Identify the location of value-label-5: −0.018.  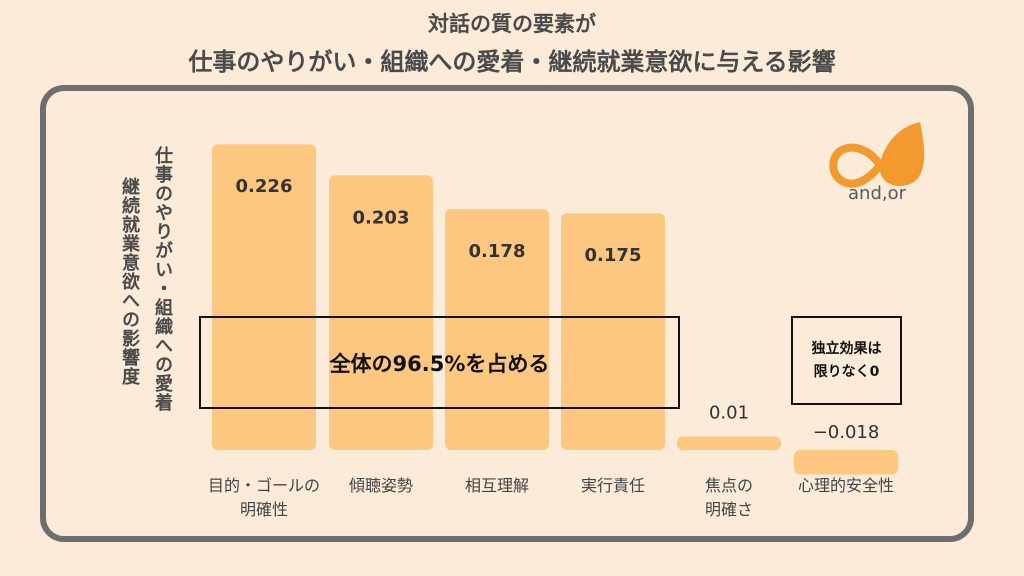
(846, 432).